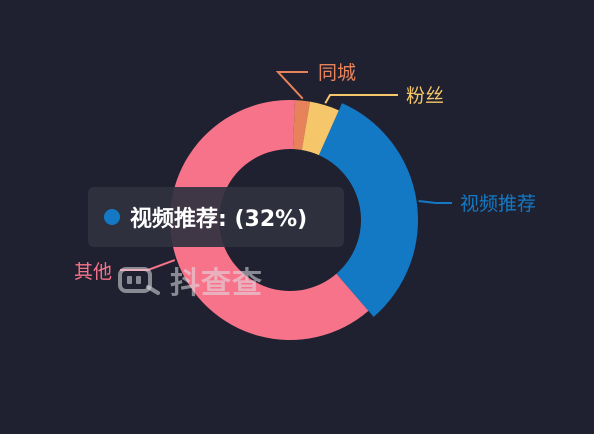  What do you see at coordinates (498, 204) in the screenshot?
I see `slice-label-视频推荐: 视频推荐` at bounding box center [498, 204].